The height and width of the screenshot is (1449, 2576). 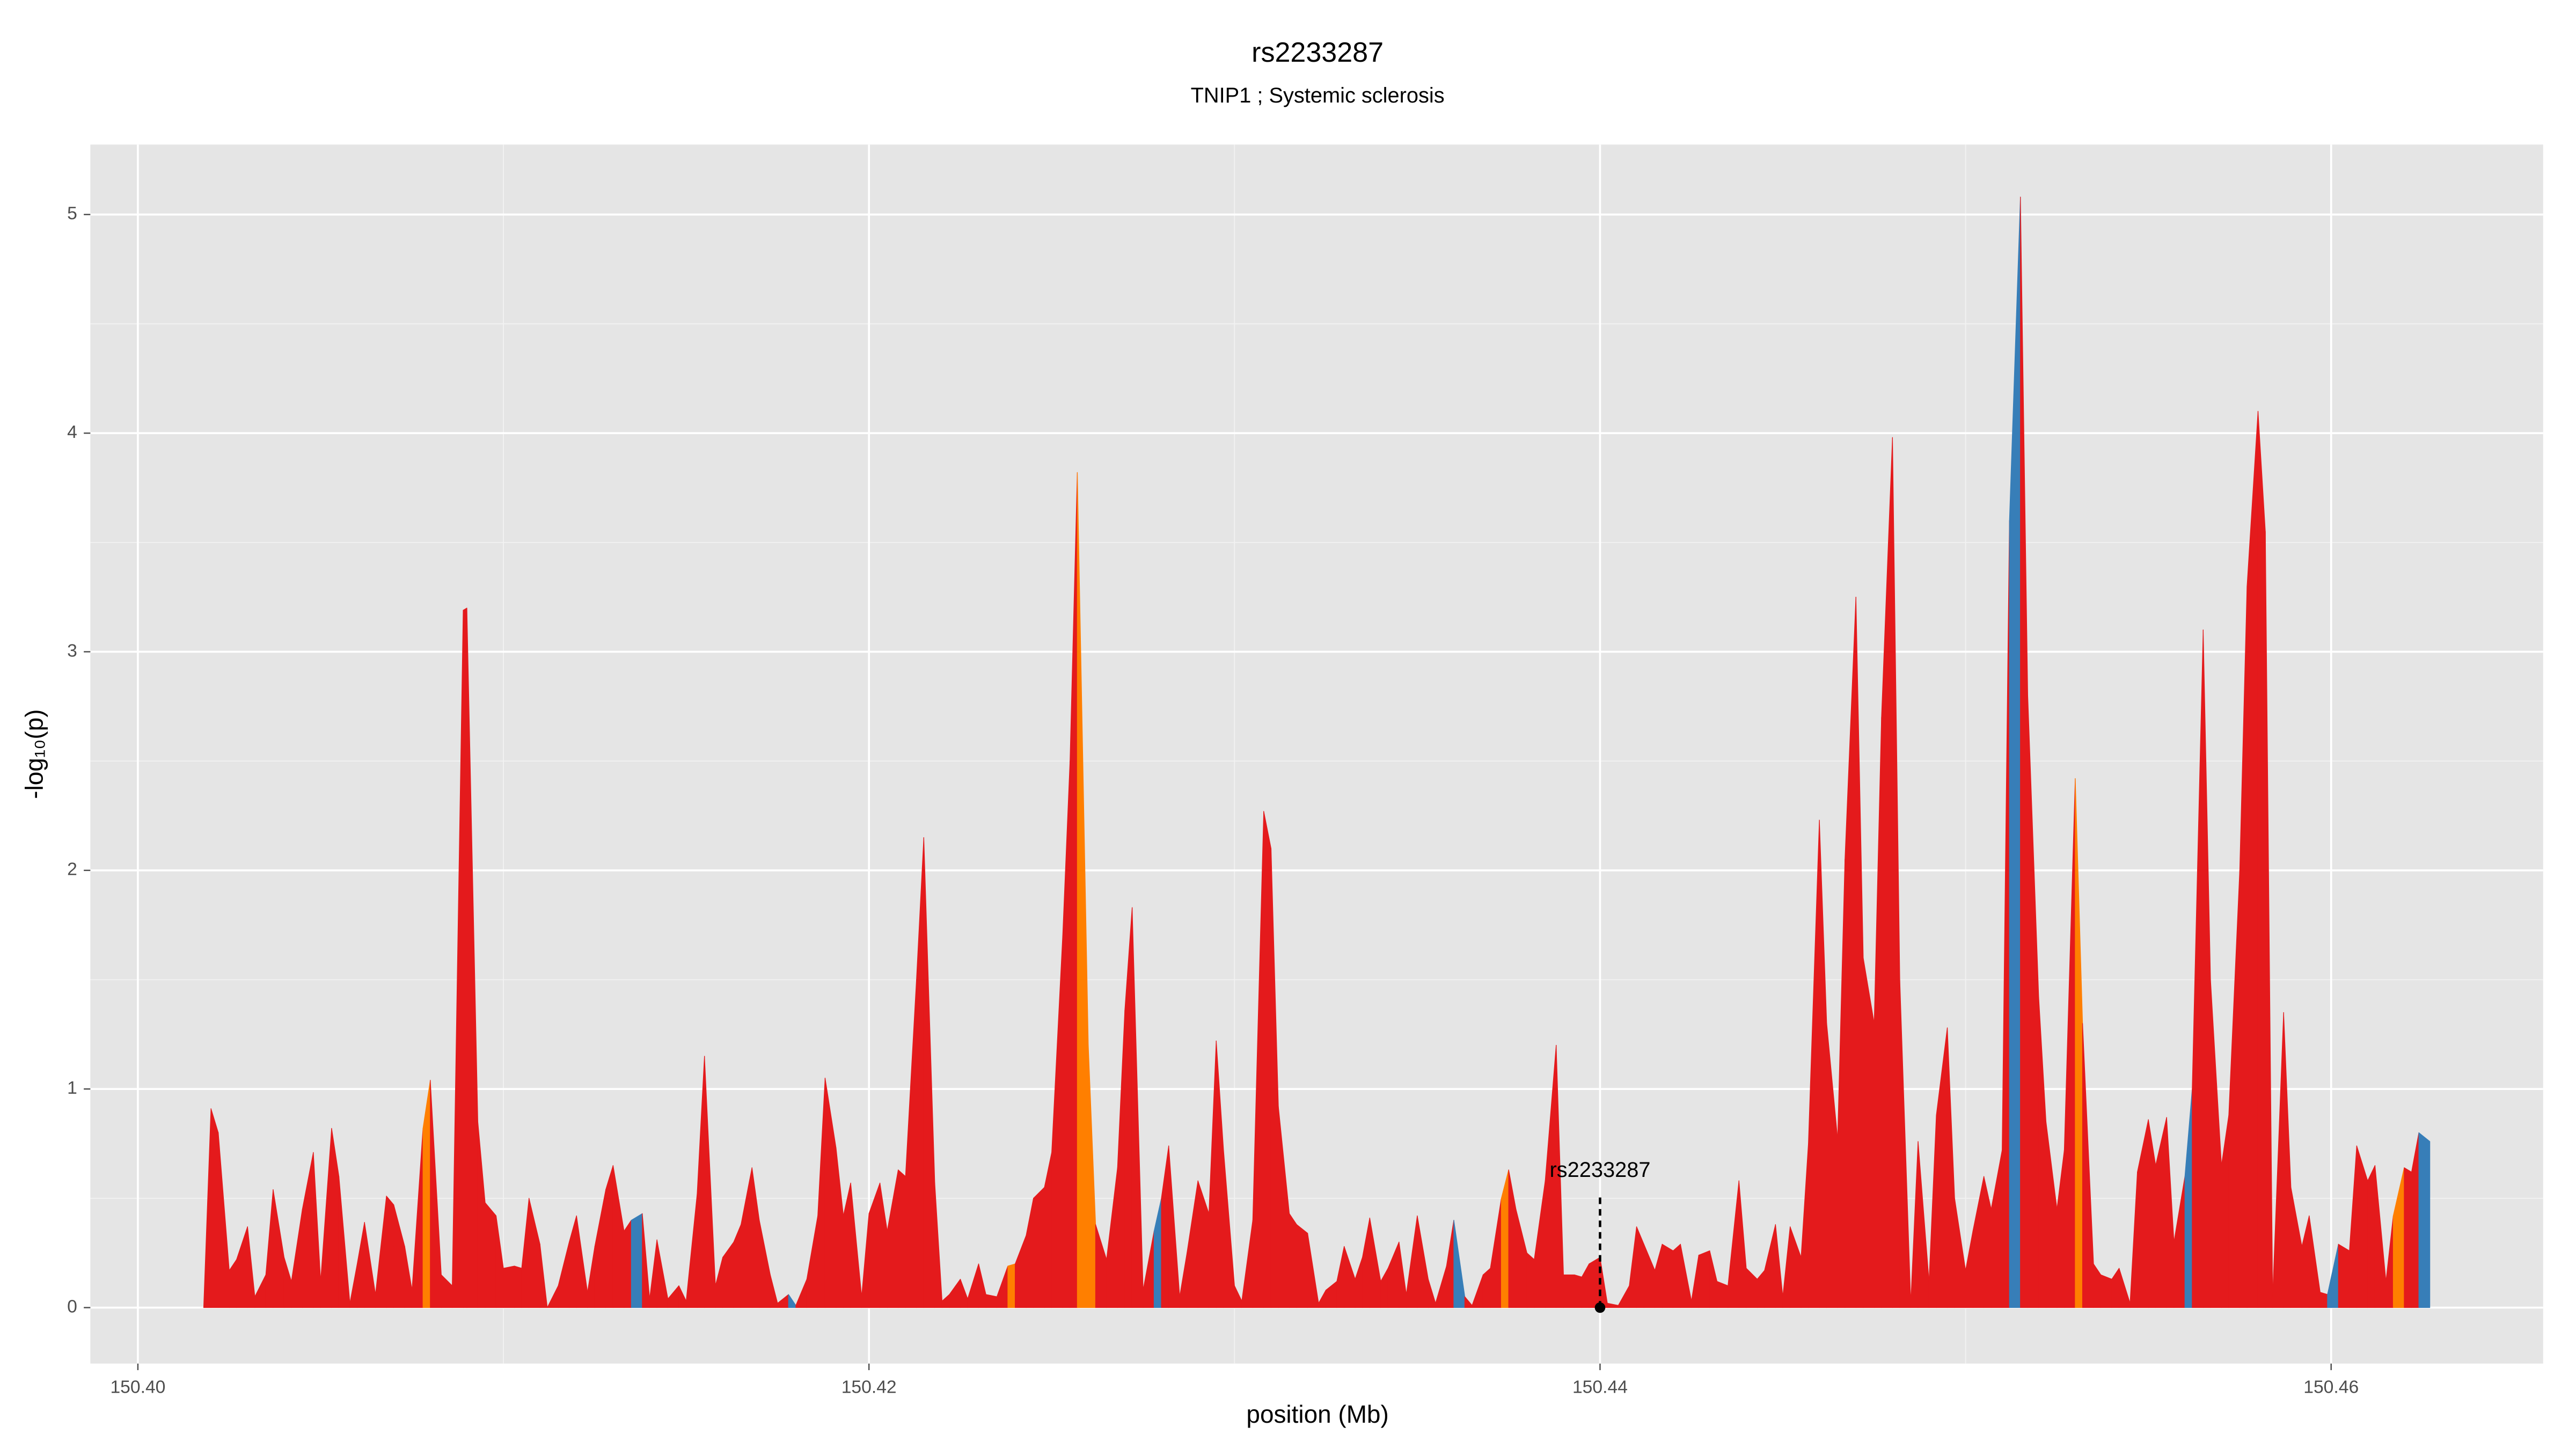 I want to click on chart-title: rs2233287, so click(x=1318, y=52).